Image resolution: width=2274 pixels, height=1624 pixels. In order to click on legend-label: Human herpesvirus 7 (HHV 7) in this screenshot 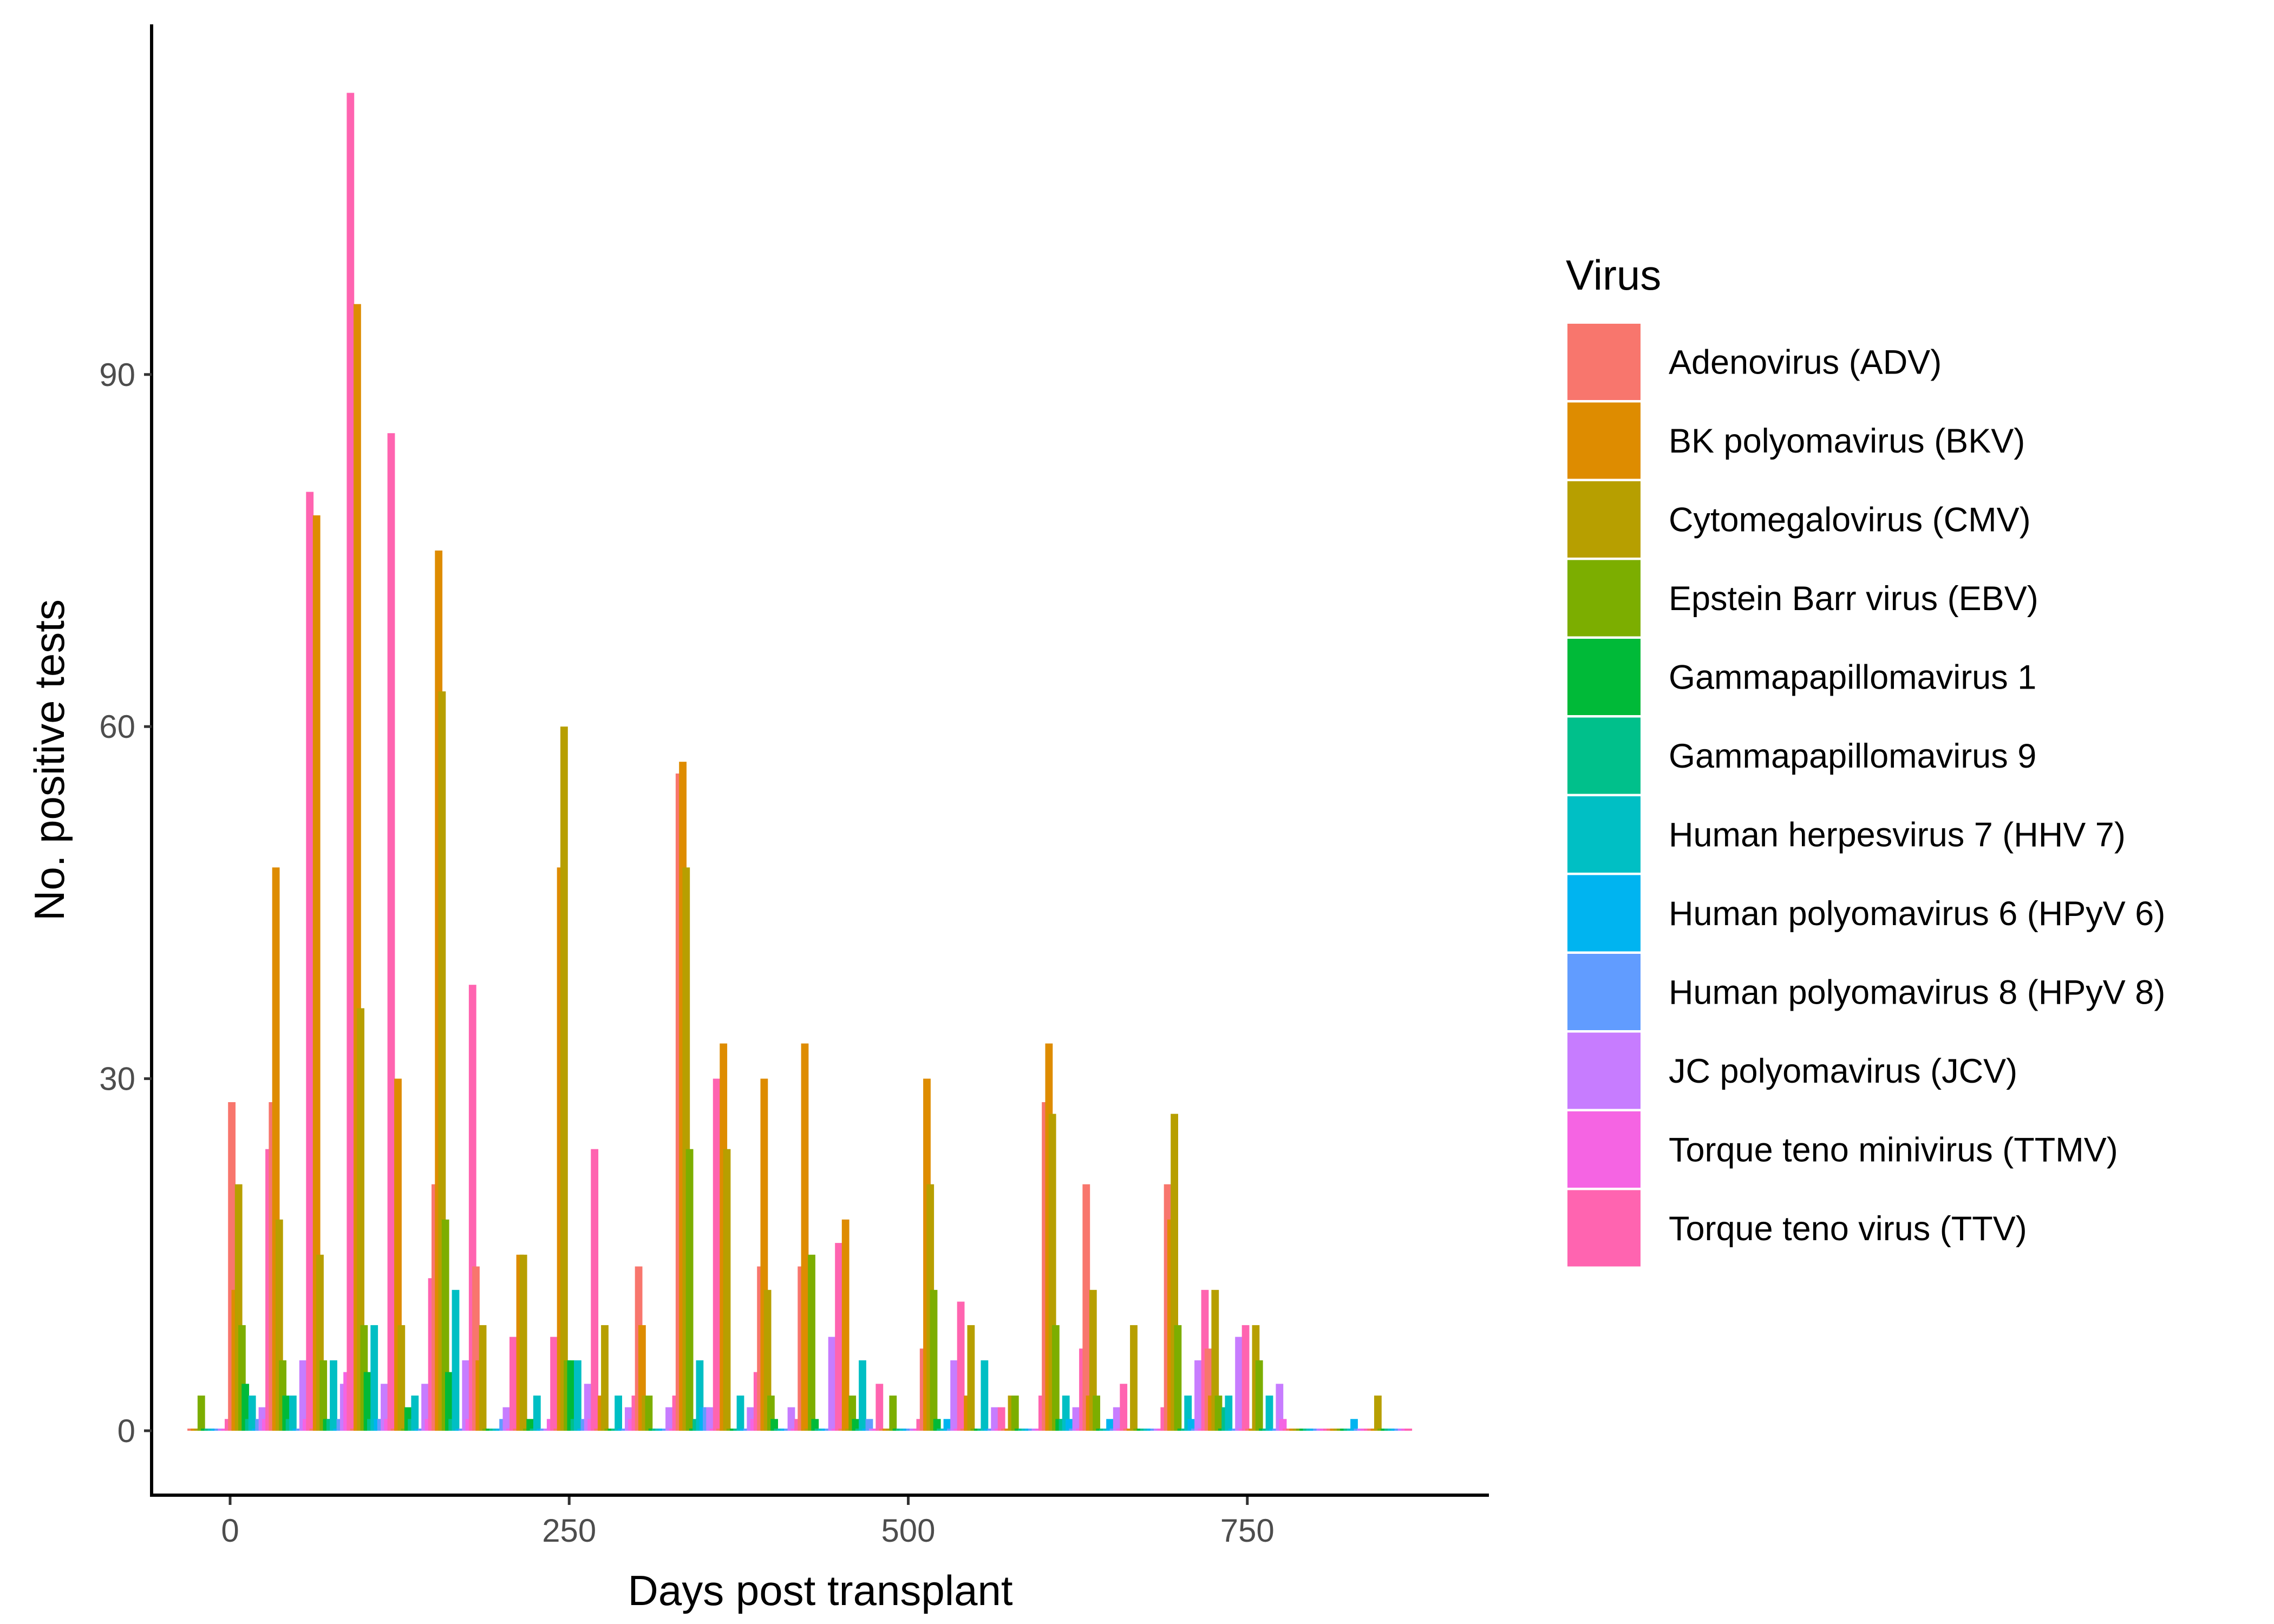, I will do `click(1898, 835)`.